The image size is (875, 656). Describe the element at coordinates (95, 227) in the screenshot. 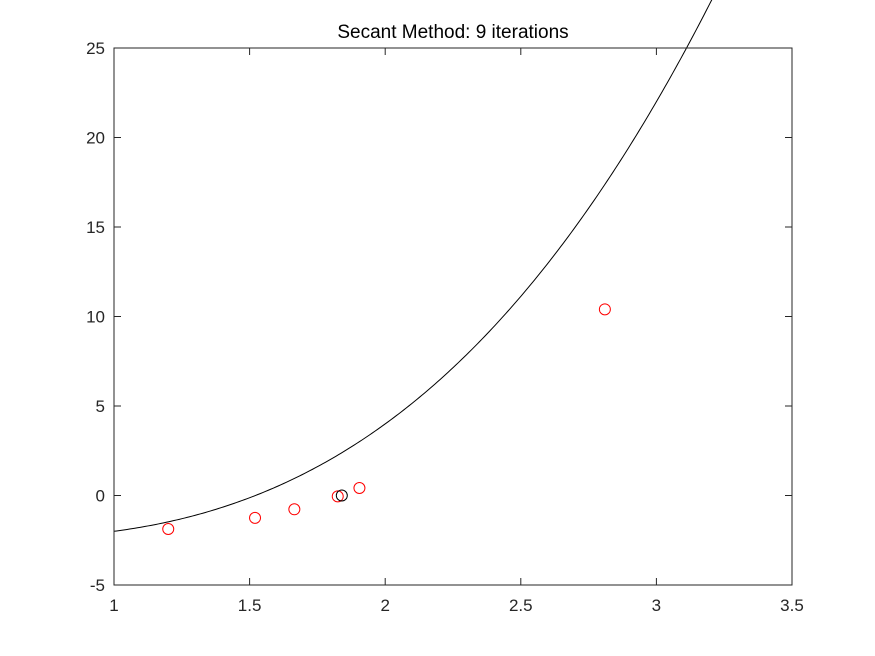

I see `y-tick-label: 15` at that location.